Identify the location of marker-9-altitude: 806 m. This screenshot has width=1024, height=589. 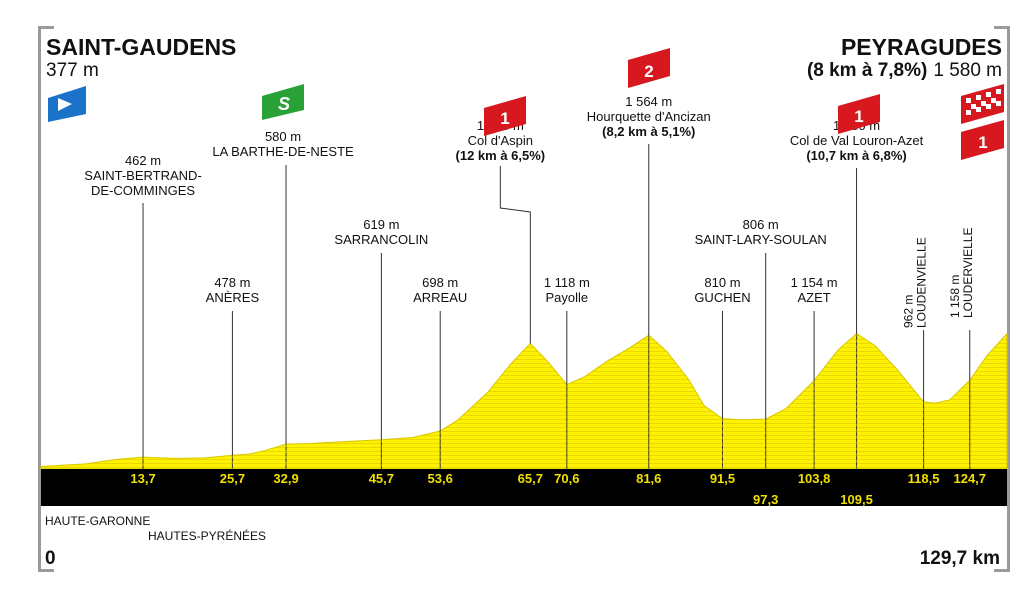
(761, 224).